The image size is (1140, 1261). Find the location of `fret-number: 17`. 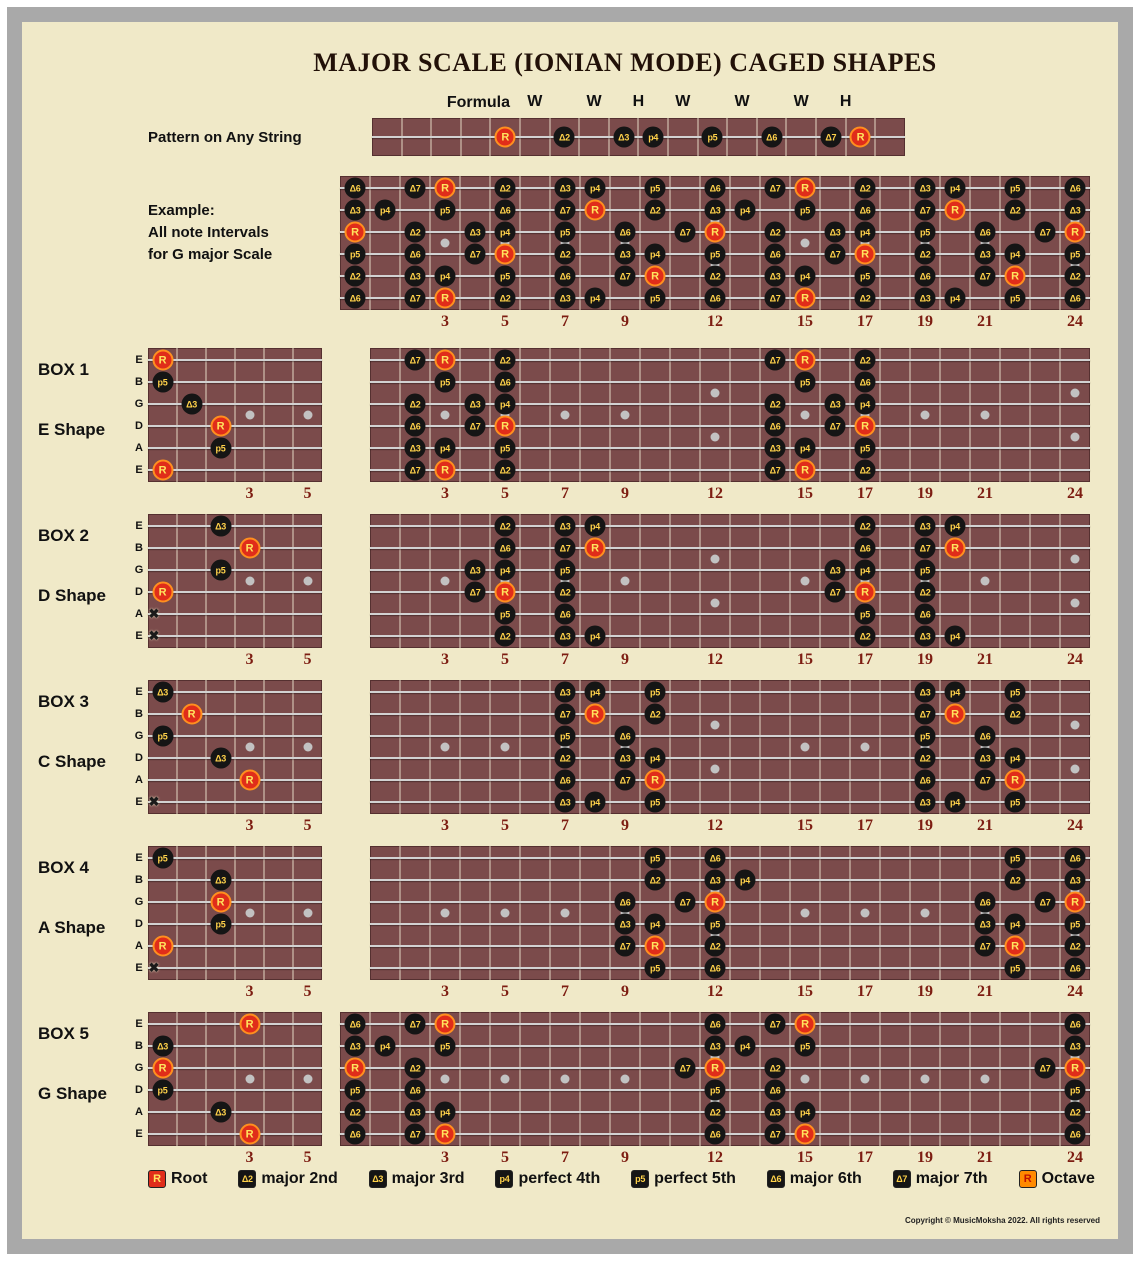

fret-number: 17 is located at coordinates (865, 659).